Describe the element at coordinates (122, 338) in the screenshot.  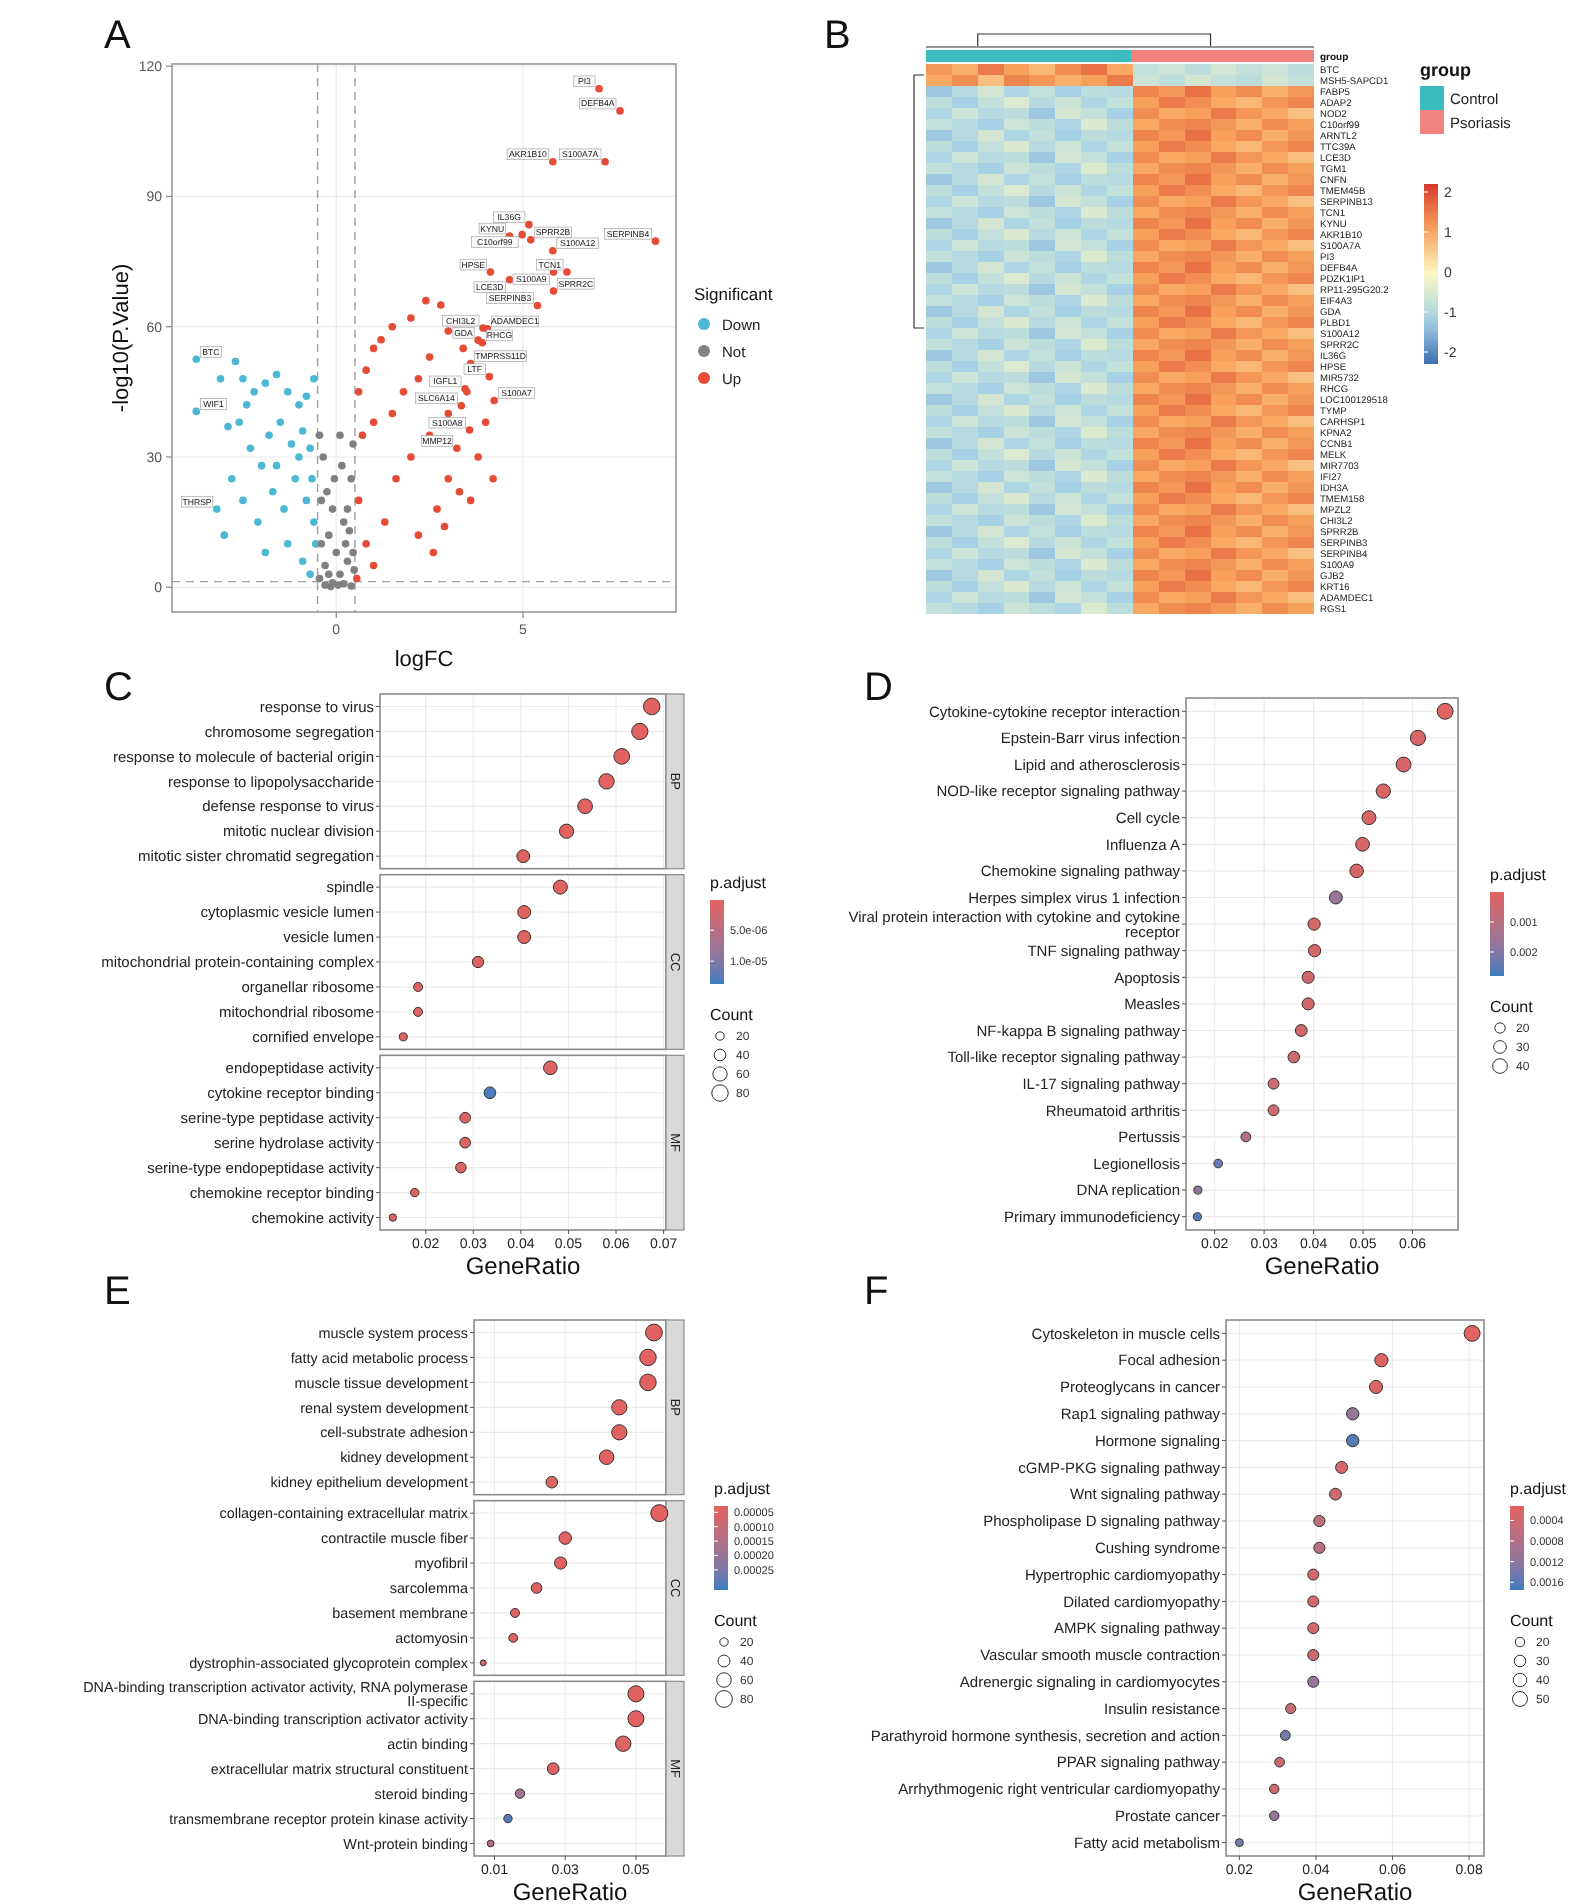
I see `y-axis-title: -log10(P.Value)` at that location.